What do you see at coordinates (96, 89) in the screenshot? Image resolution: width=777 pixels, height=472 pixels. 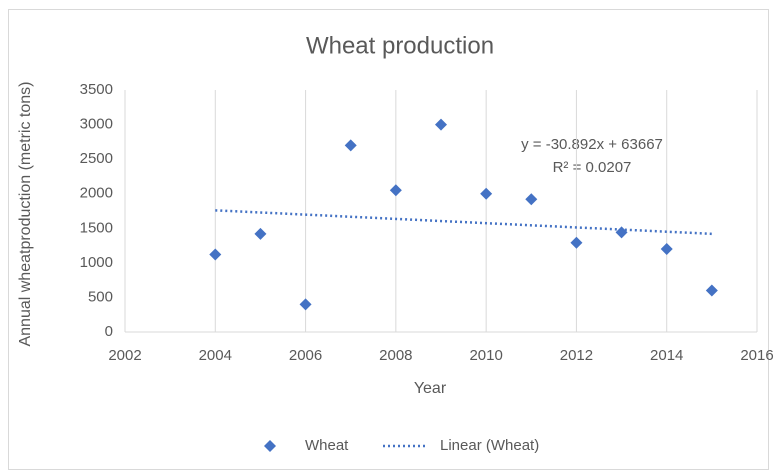 I see `y-tick-label: 3500` at bounding box center [96, 89].